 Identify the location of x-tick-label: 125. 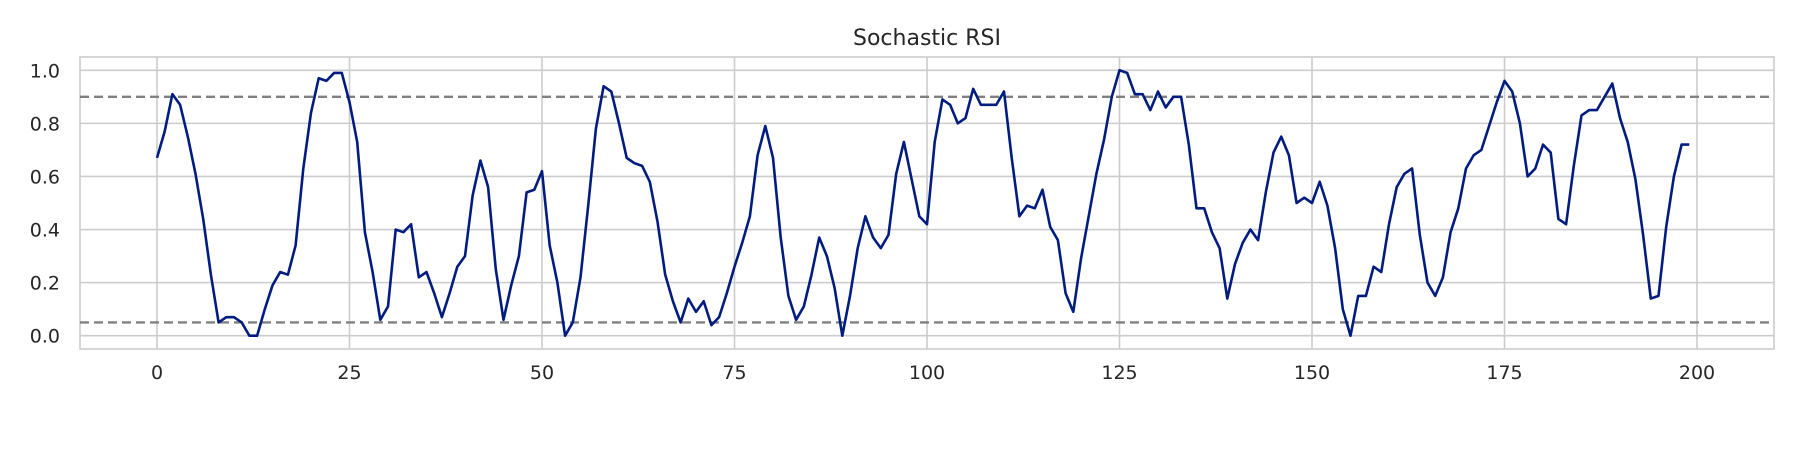
(1119, 373).